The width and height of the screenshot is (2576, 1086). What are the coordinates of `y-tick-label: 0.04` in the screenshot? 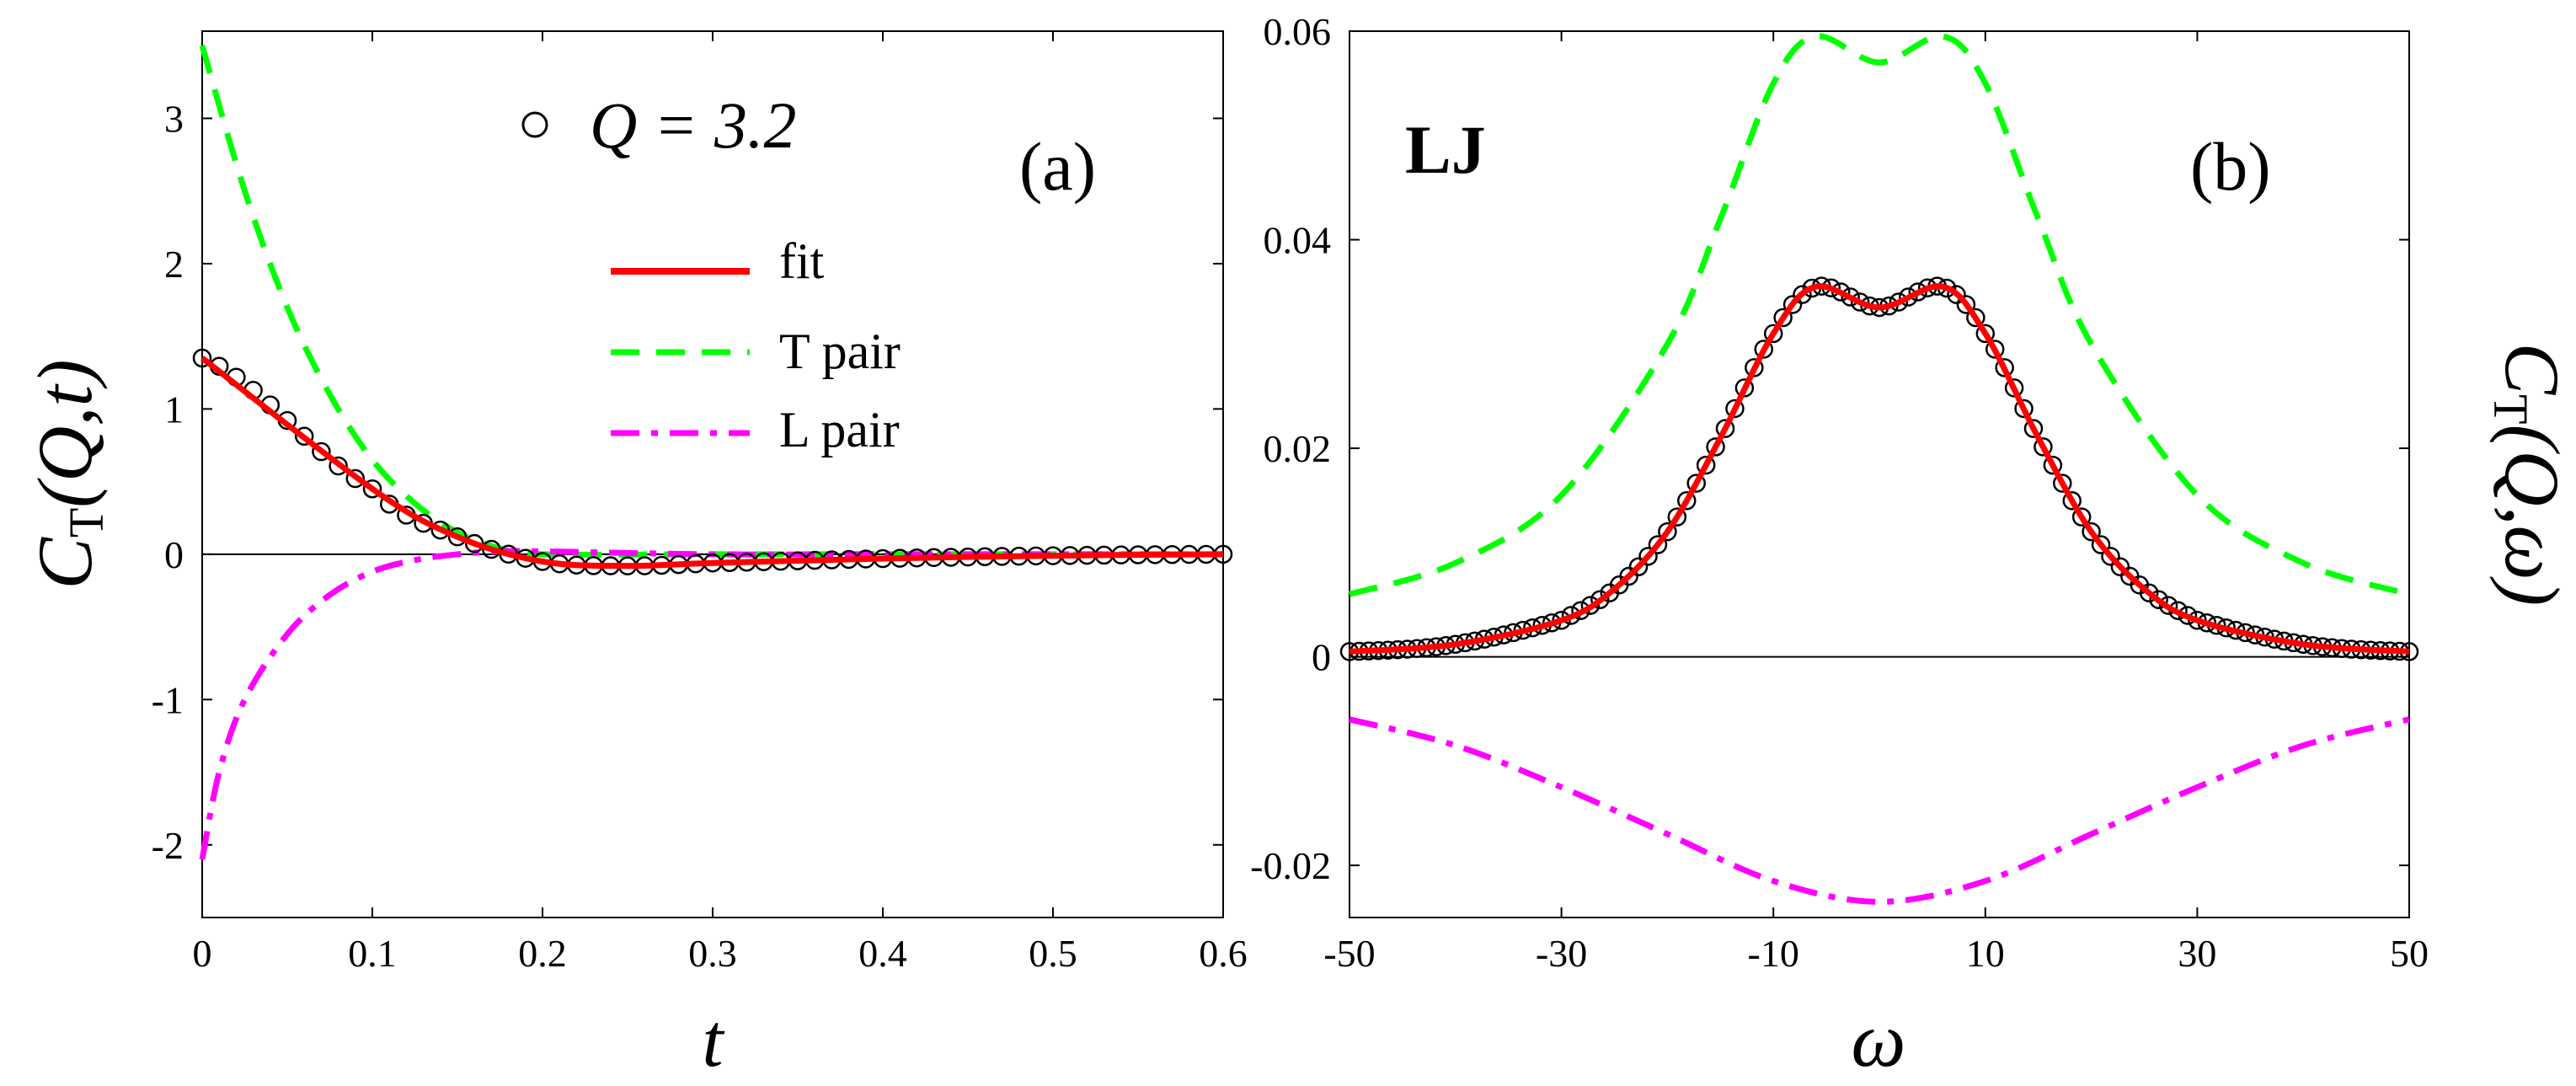 It's located at (1298, 240).